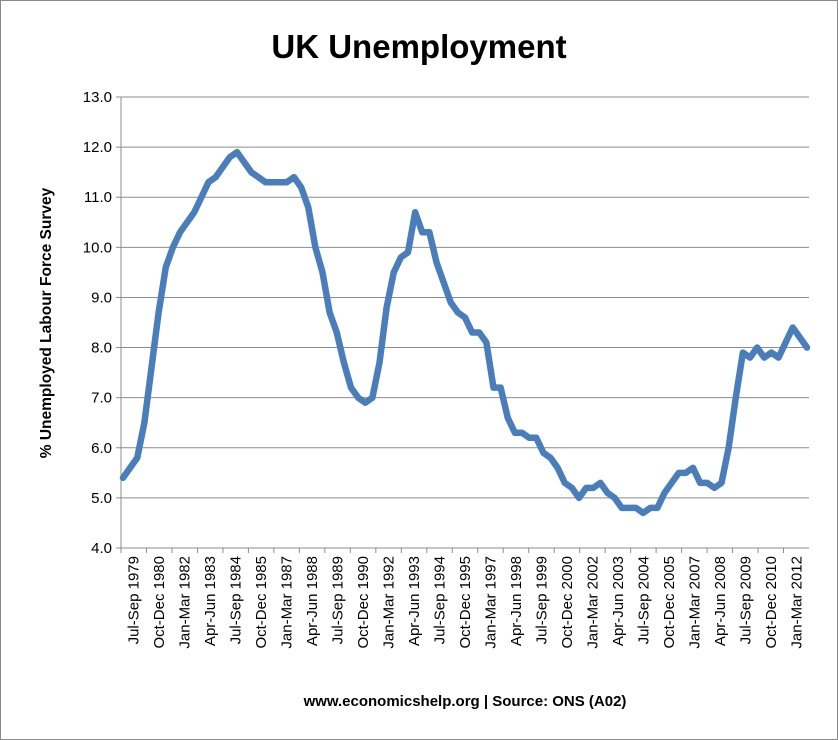 This screenshot has height=740, width=838. I want to click on x-tick-label: Jul-Sep 2009, so click(745, 600).